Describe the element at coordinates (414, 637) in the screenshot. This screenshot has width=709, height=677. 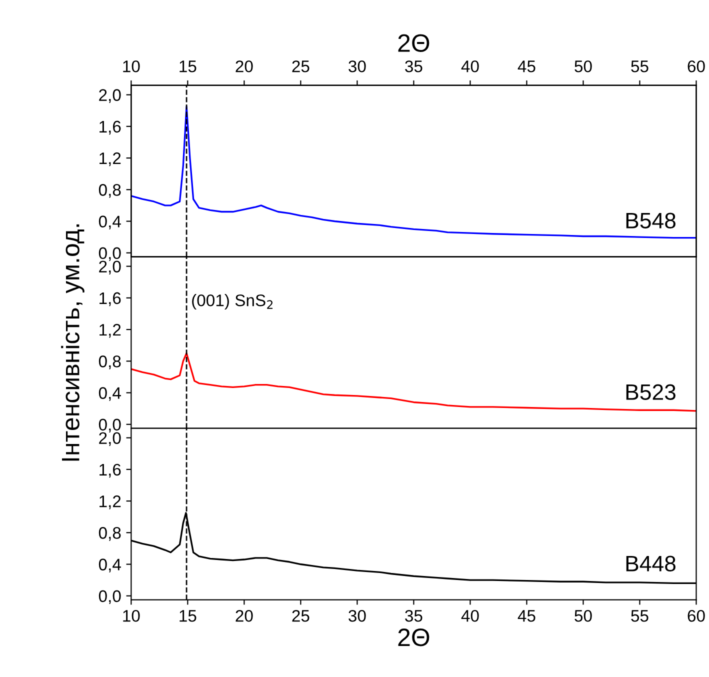
I see `x-axis-title: 2Θ` at that location.